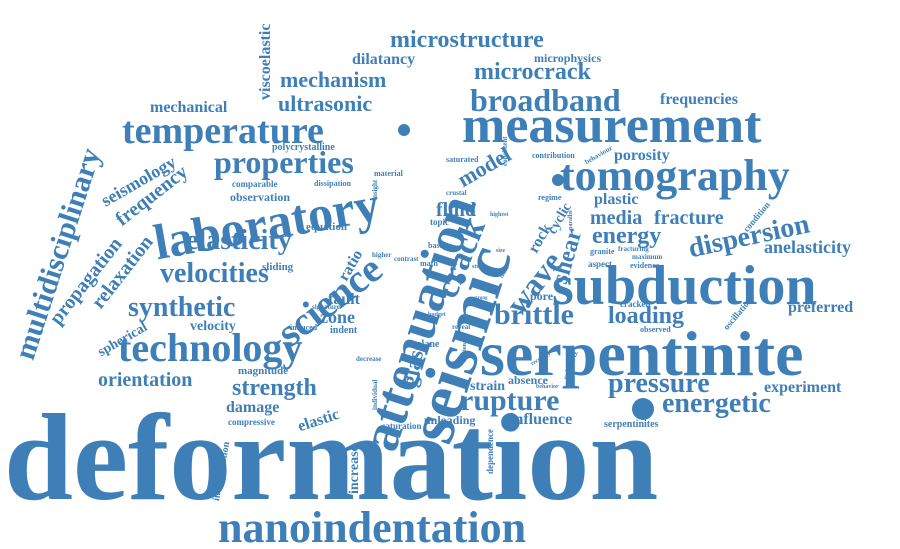  Describe the element at coordinates (647, 257) in the screenshot. I see `word-maximum: maximum` at that location.